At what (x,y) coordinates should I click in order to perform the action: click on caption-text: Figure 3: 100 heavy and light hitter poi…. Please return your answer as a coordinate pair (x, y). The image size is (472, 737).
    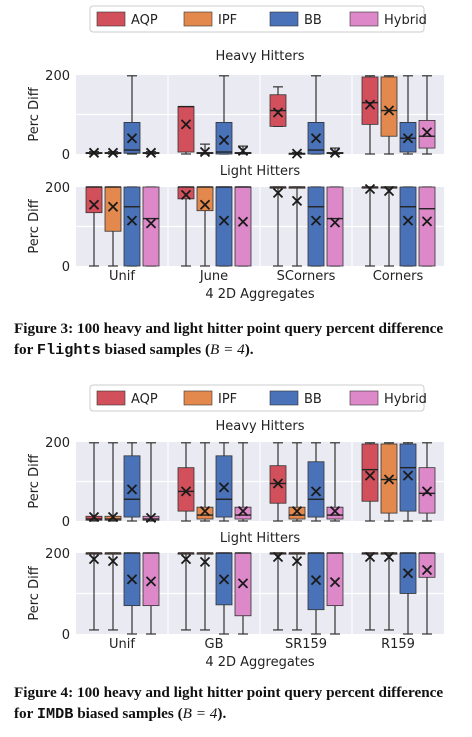
    Looking at the image, I should click on (229, 339).